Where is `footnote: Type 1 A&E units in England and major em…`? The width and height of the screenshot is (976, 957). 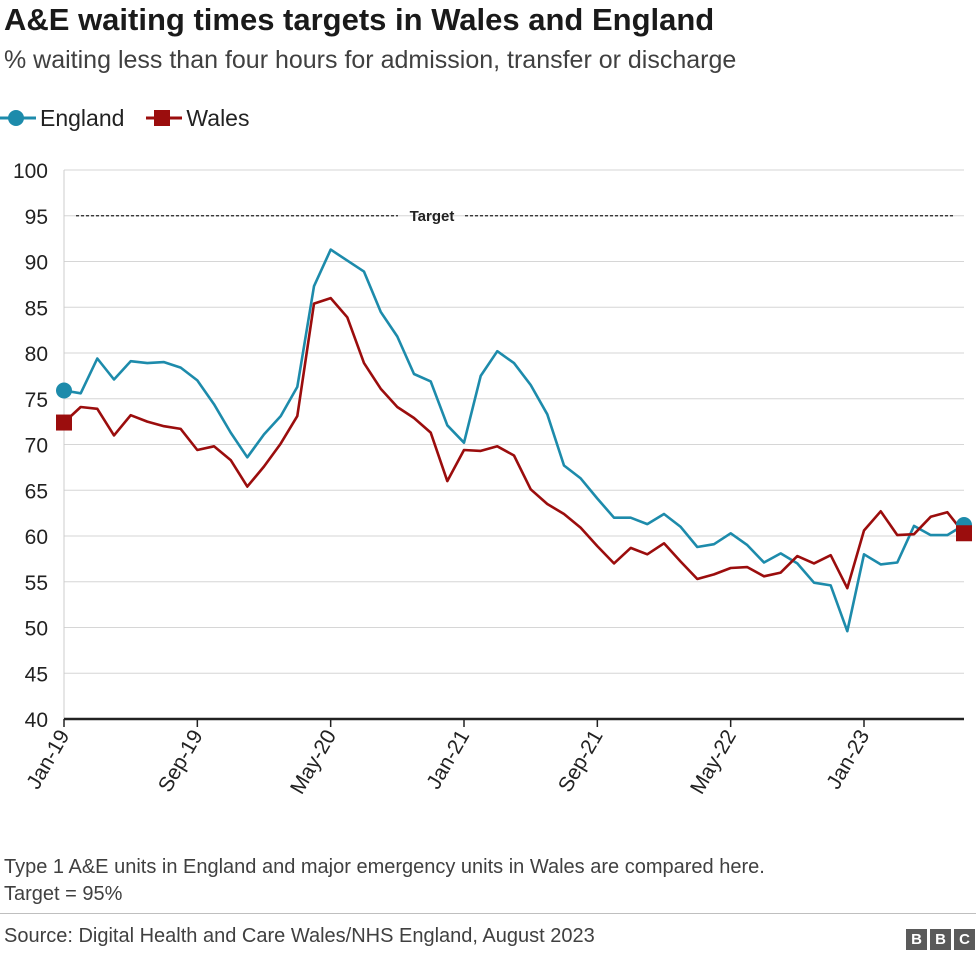 footnote: Type 1 A&E units in England and major em… is located at coordinates (384, 881).